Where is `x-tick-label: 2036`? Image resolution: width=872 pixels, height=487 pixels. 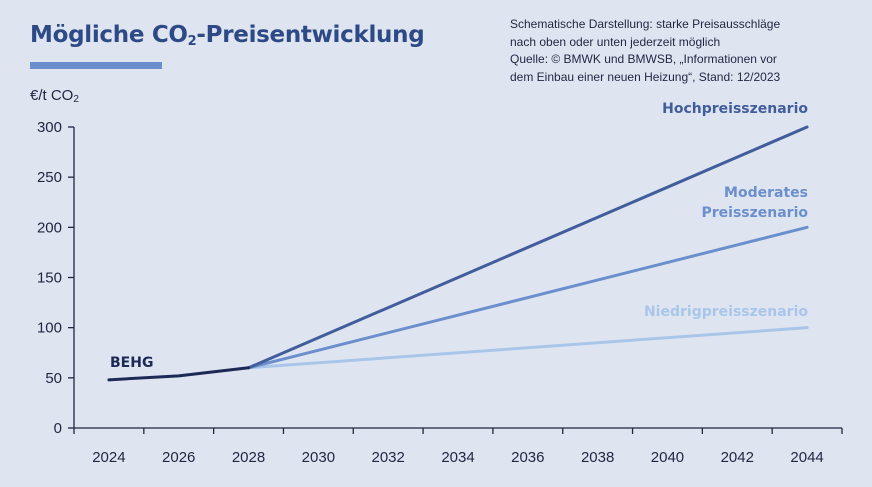
x-tick-label: 2036 is located at coordinates (527, 457).